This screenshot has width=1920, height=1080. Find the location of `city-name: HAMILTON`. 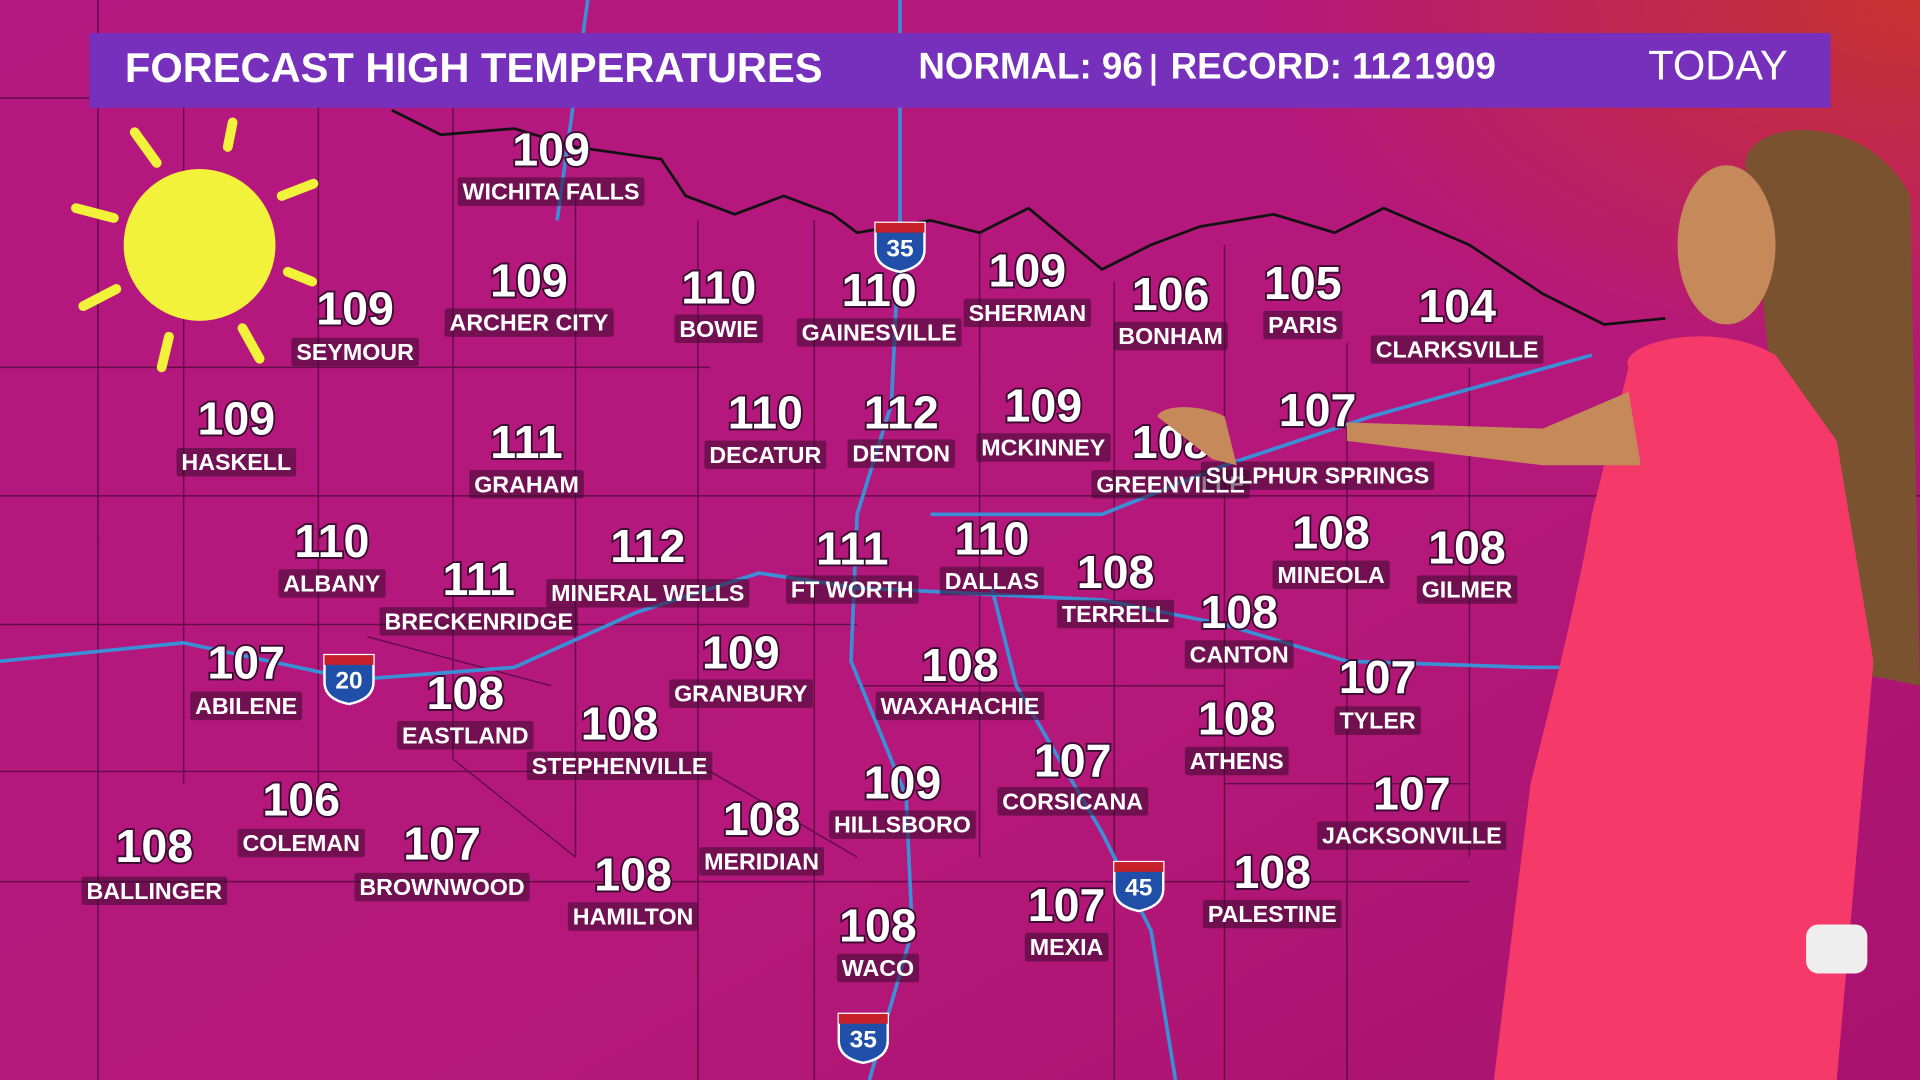

city-name: HAMILTON is located at coordinates (633, 917).